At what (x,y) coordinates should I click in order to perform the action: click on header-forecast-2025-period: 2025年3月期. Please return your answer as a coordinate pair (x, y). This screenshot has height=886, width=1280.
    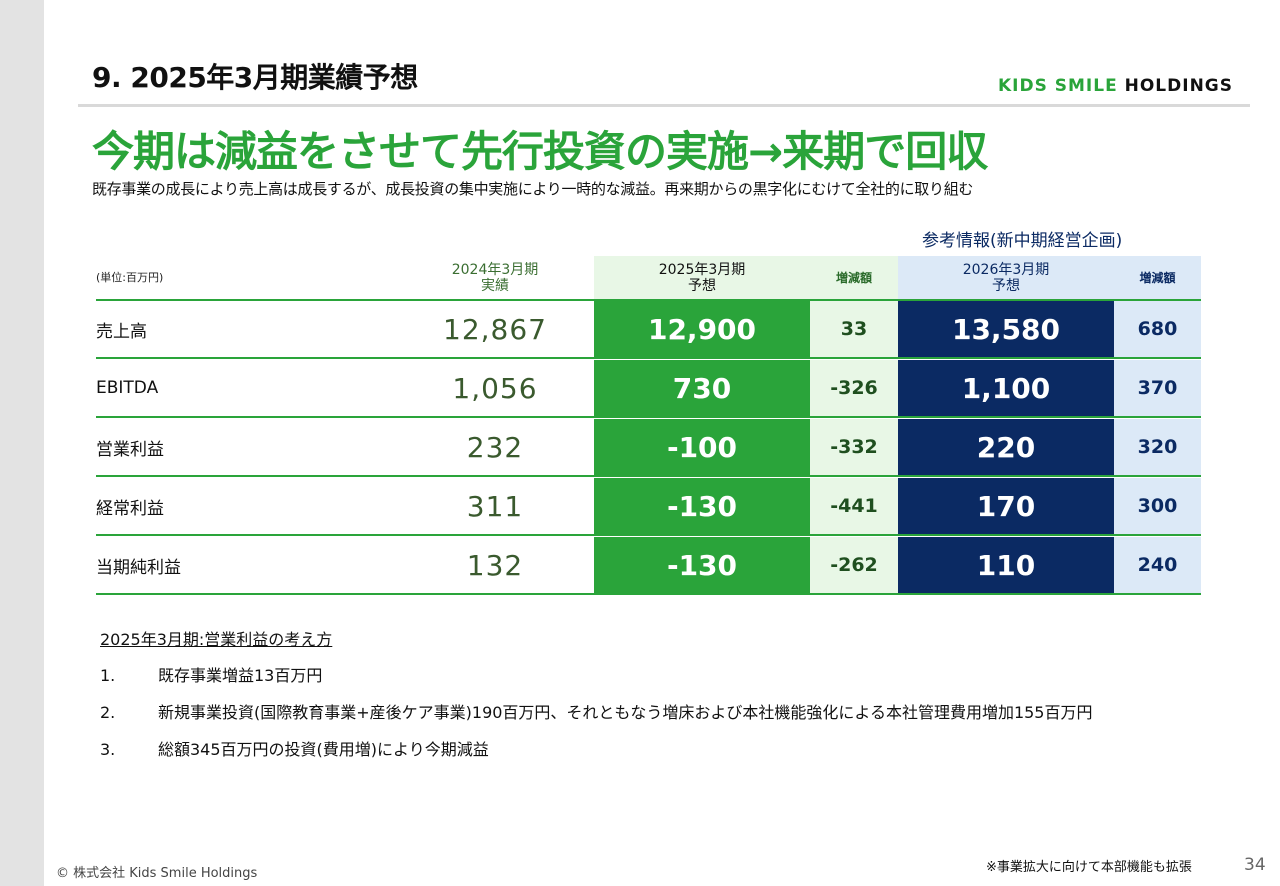
    Looking at the image, I should click on (702, 270).